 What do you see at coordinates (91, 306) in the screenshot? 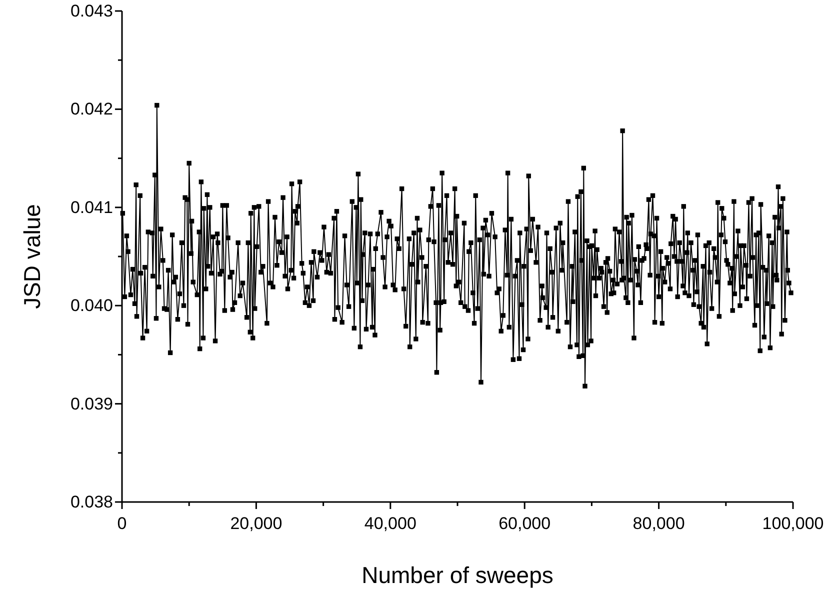
I see `y-tick-label: 0.040` at bounding box center [91, 306].